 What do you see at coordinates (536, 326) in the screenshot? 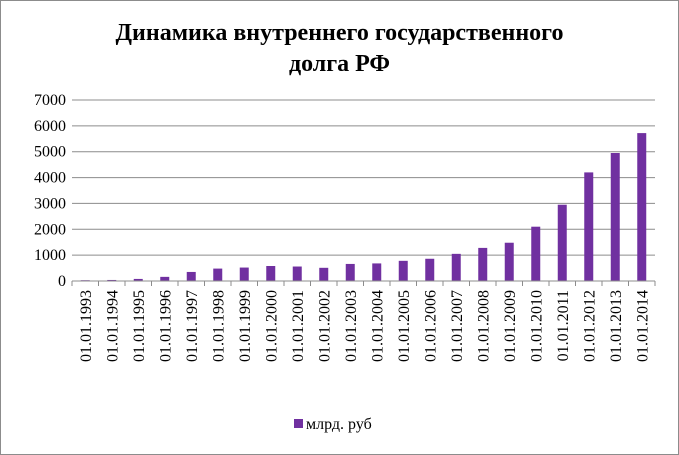
I see `x-tick-label: 01.01.2010` at bounding box center [536, 326].